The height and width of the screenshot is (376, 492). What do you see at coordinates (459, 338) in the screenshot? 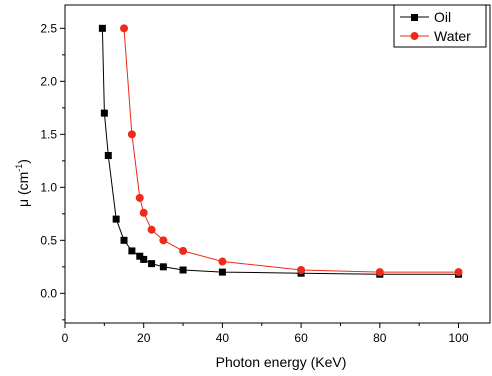
I see `x-tick-label: 100` at bounding box center [459, 338].